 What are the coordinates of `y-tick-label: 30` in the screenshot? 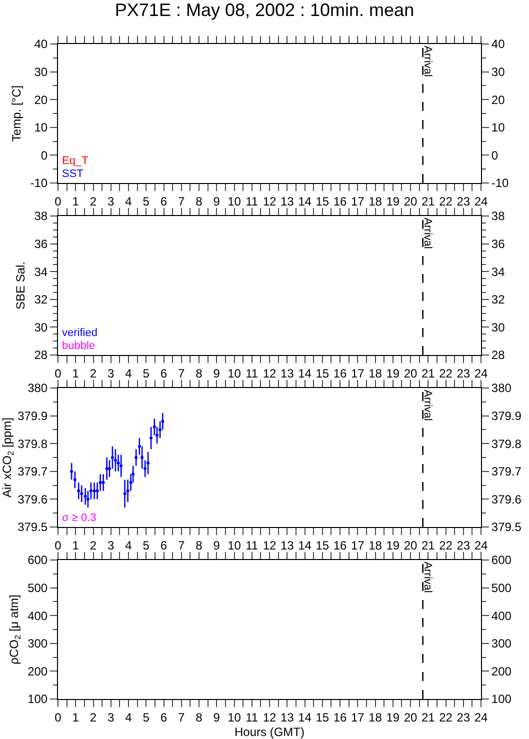 It's located at (41, 327).